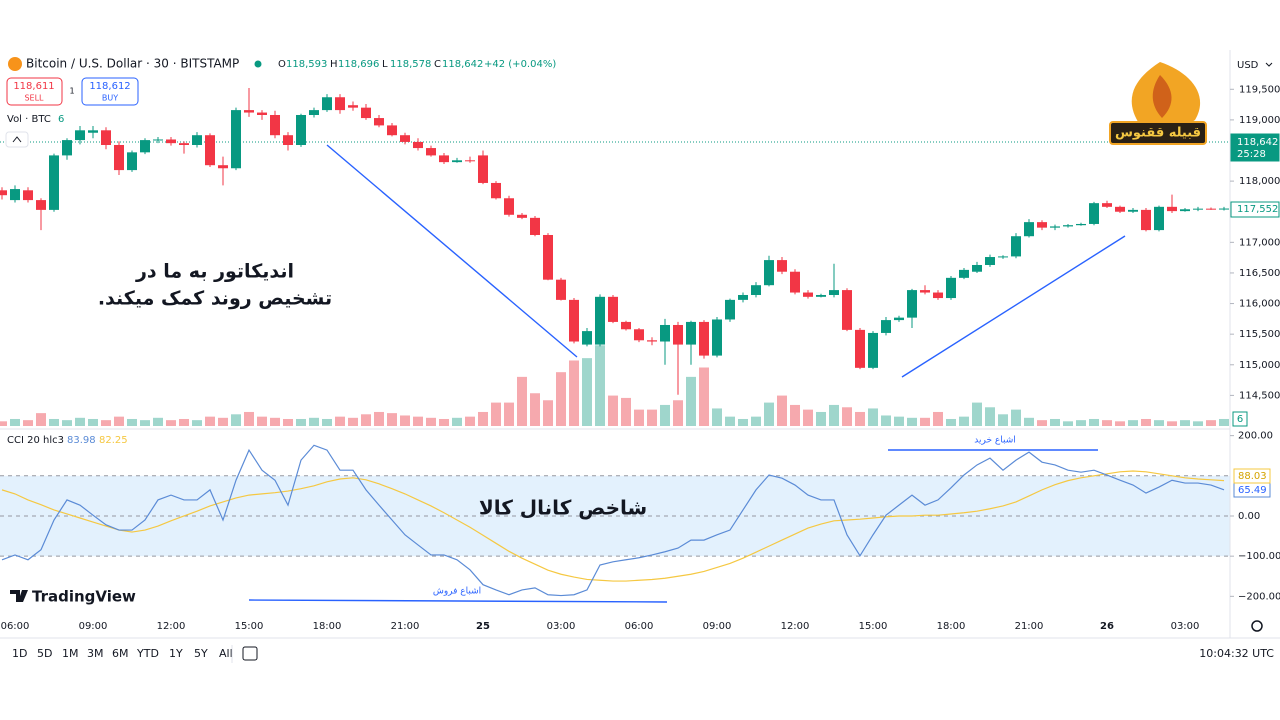 This screenshot has width=1280, height=720. Describe the element at coordinates (201, 653) in the screenshot. I see `range-button: 5Y` at that location.